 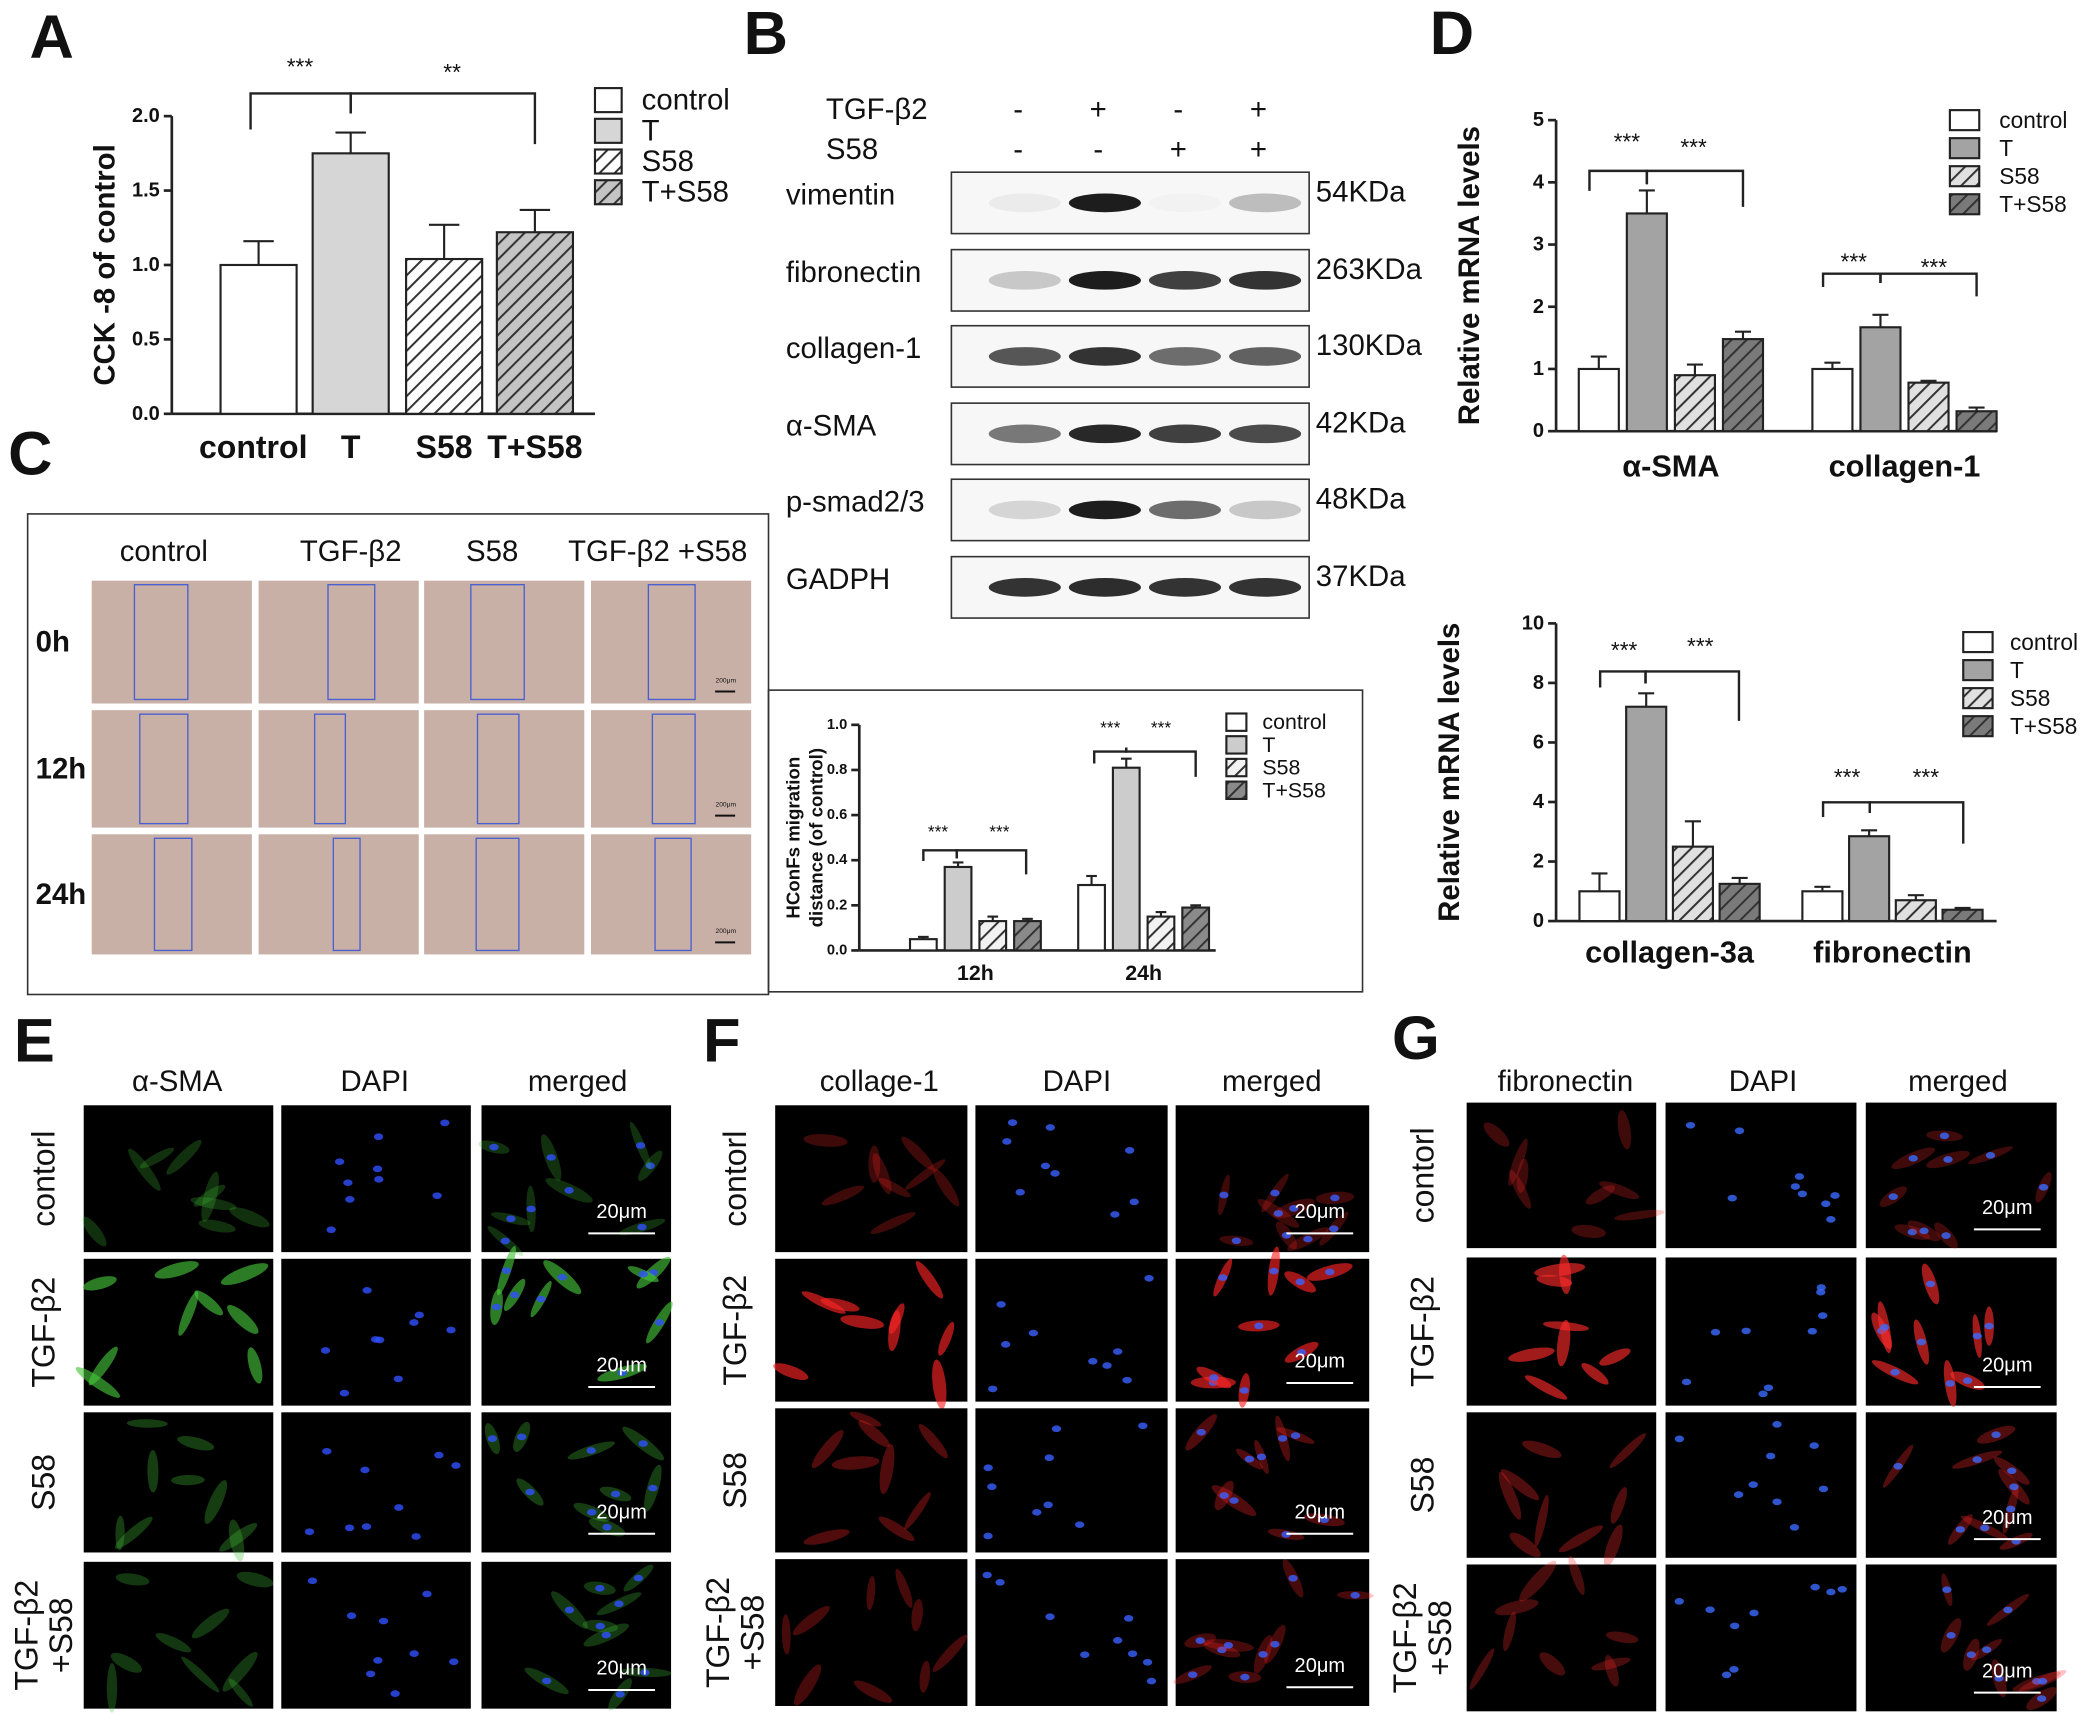 I want to click on legend-label: T, so click(x=651, y=130).